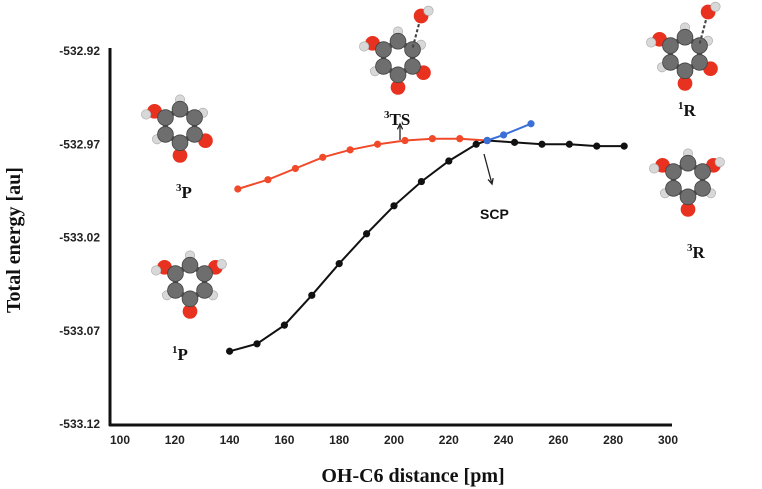 The width and height of the screenshot is (762, 489). Describe the element at coordinates (558, 440) in the screenshot. I see `x-tick-label: 260` at that location.